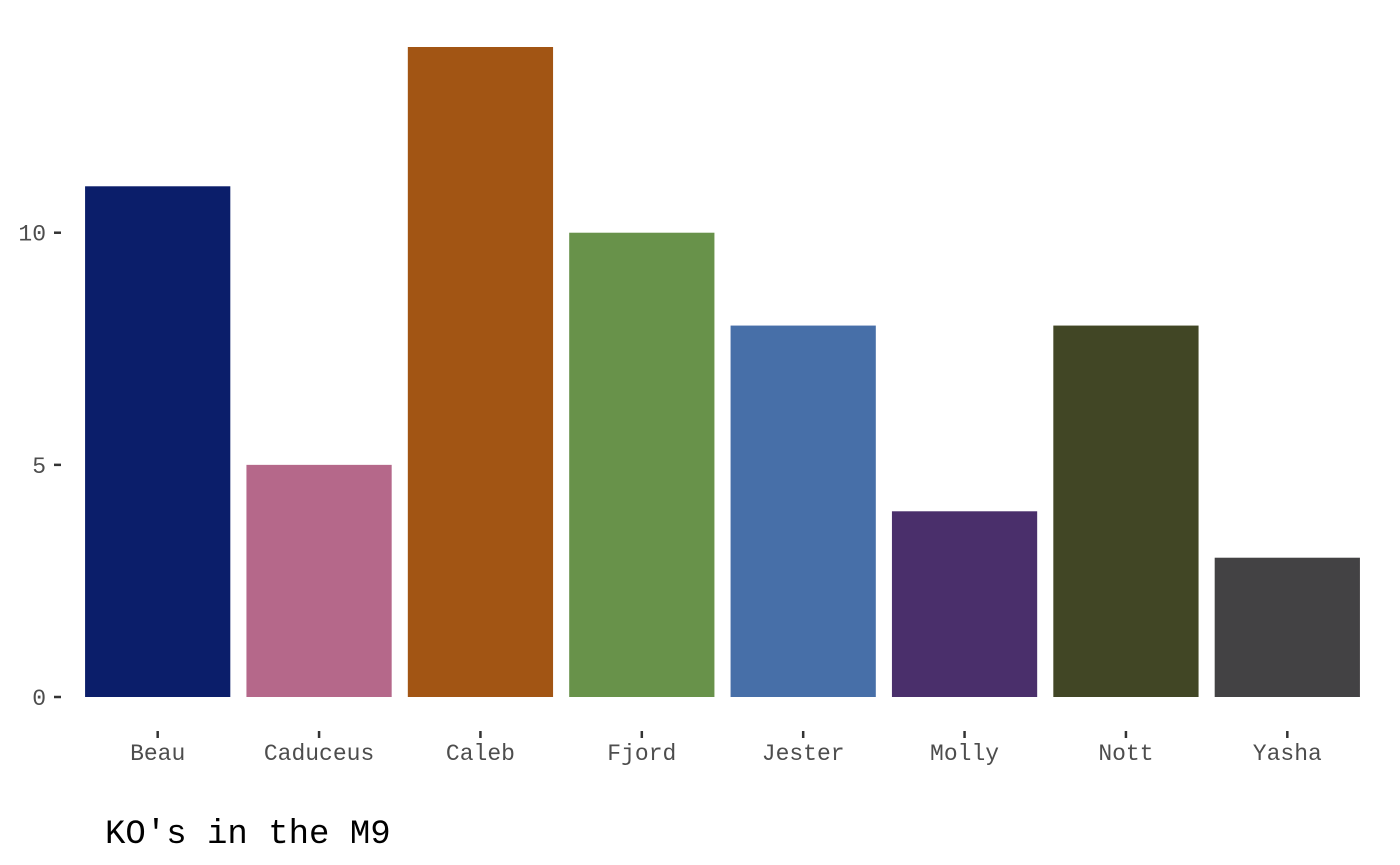 The width and height of the screenshot is (1400, 865). Describe the element at coordinates (157, 754) in the screenshot. I see `x-tick-label: Beau` at that location.